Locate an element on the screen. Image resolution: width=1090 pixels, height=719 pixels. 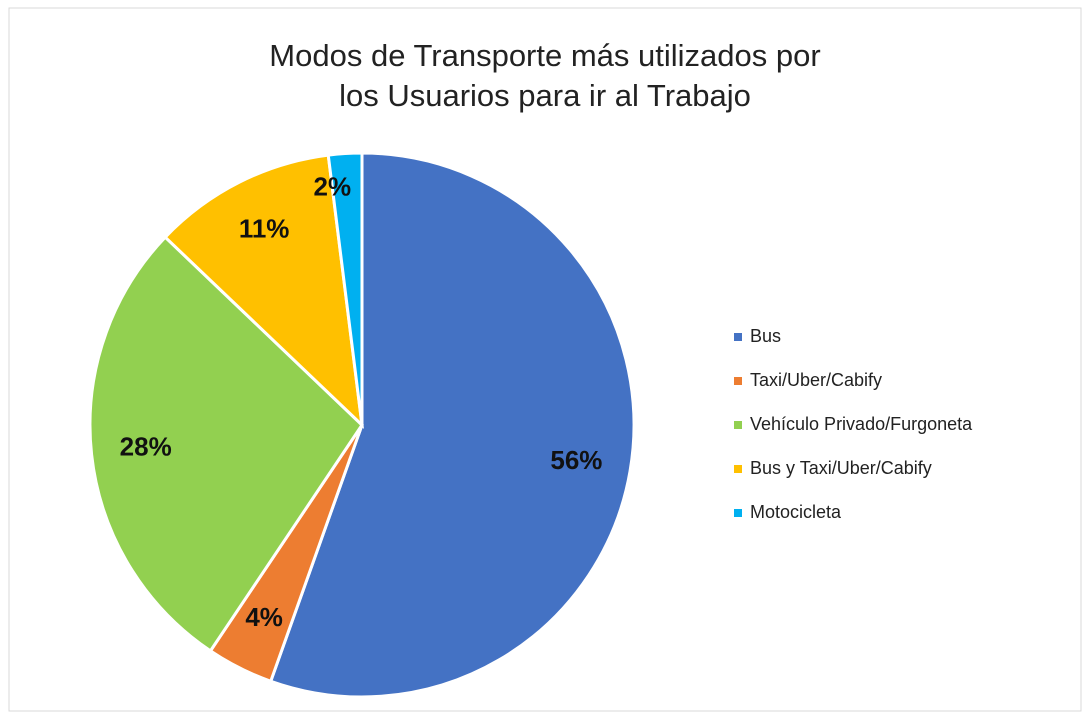
legend-label: Motocicleta is located at coordinates (796, 512).